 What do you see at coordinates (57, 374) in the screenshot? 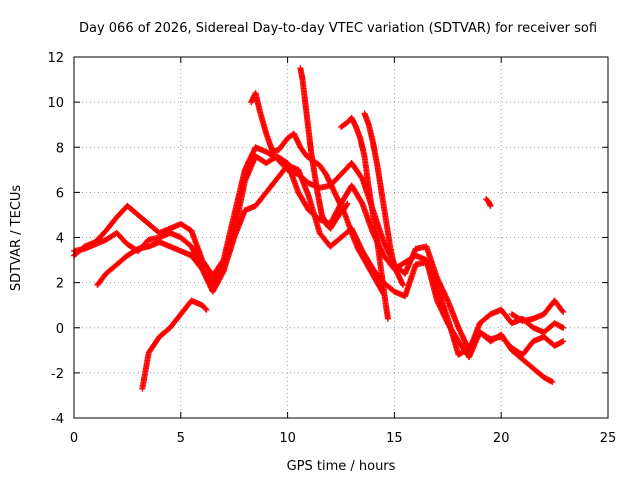
I see `y-tick-label: -2` at bounding box center [57, 374].